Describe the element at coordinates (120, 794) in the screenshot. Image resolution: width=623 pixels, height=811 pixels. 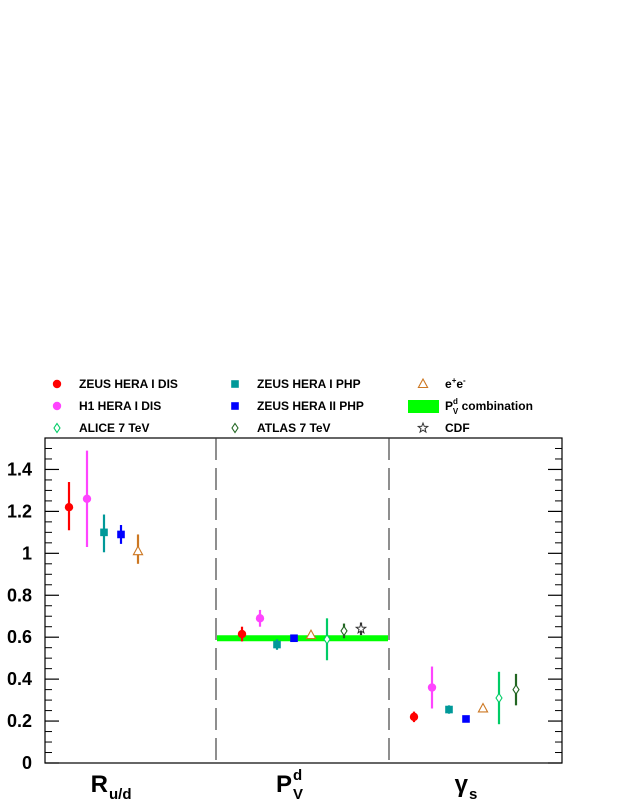
I see `category-sub: u/d` at that location.